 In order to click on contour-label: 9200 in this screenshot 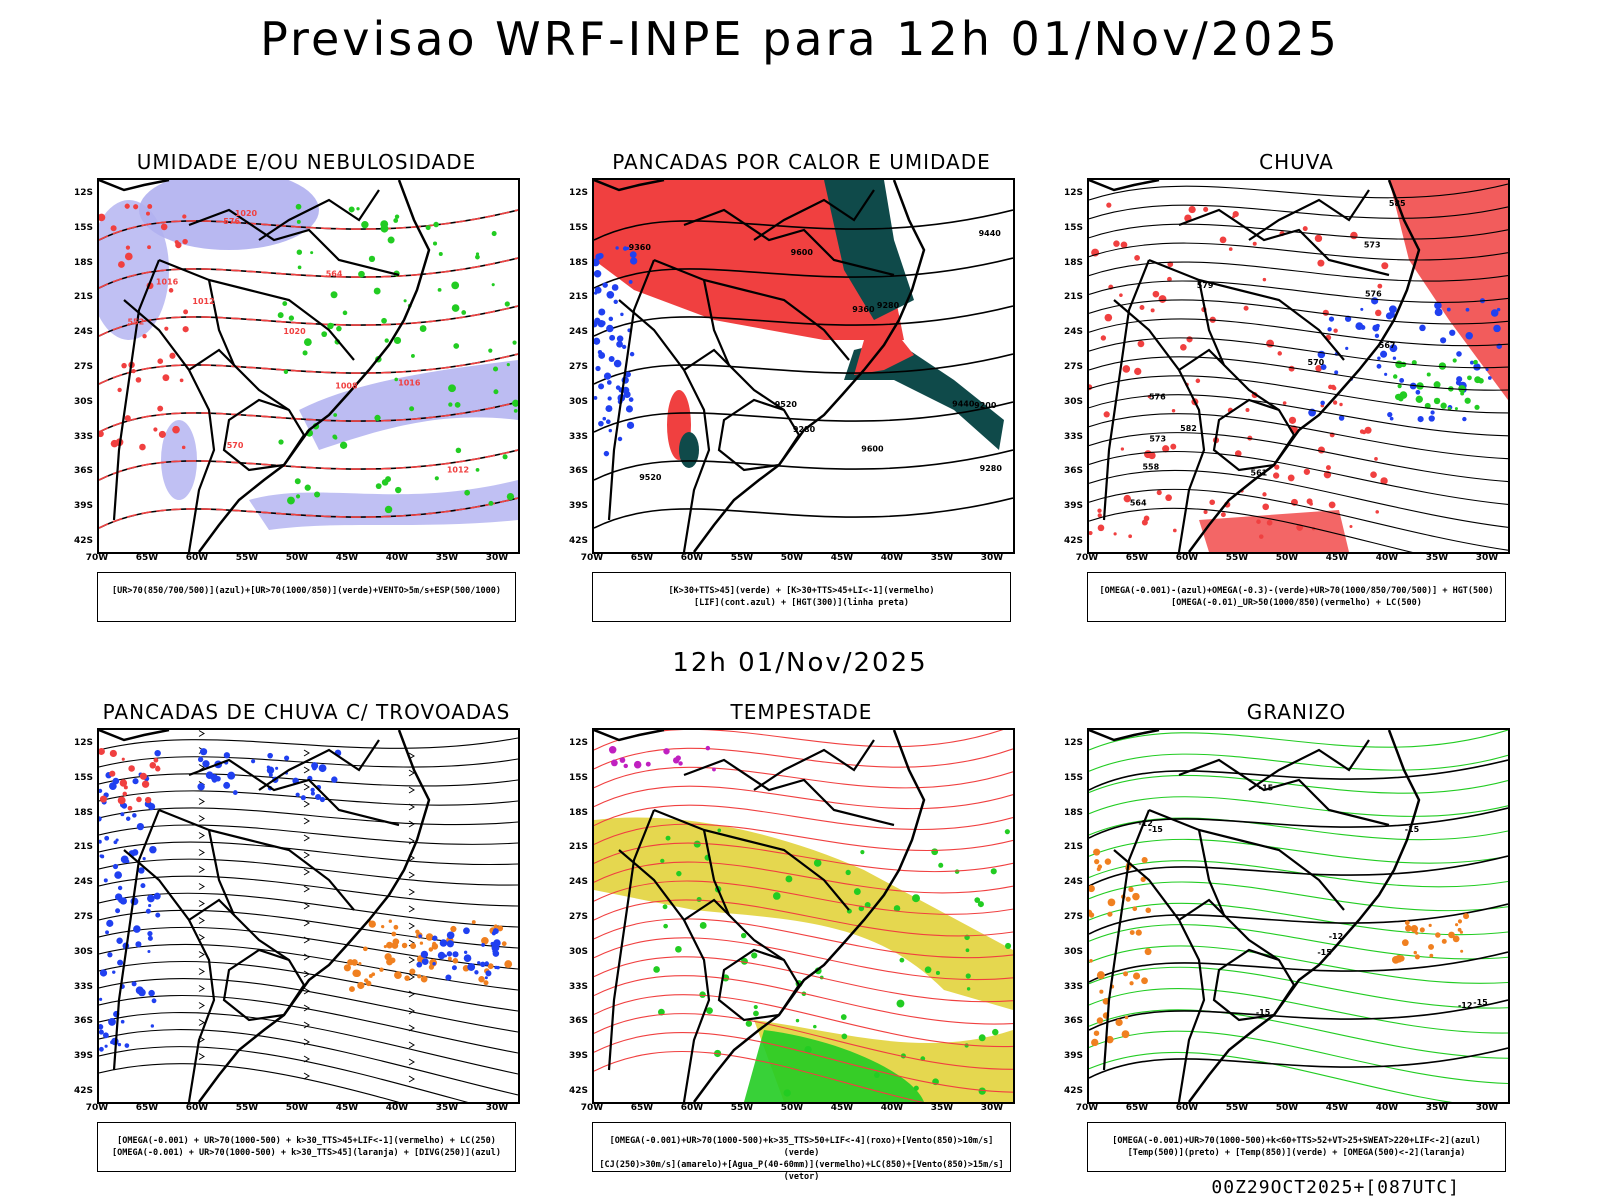, I will do `click(985, 405)`.